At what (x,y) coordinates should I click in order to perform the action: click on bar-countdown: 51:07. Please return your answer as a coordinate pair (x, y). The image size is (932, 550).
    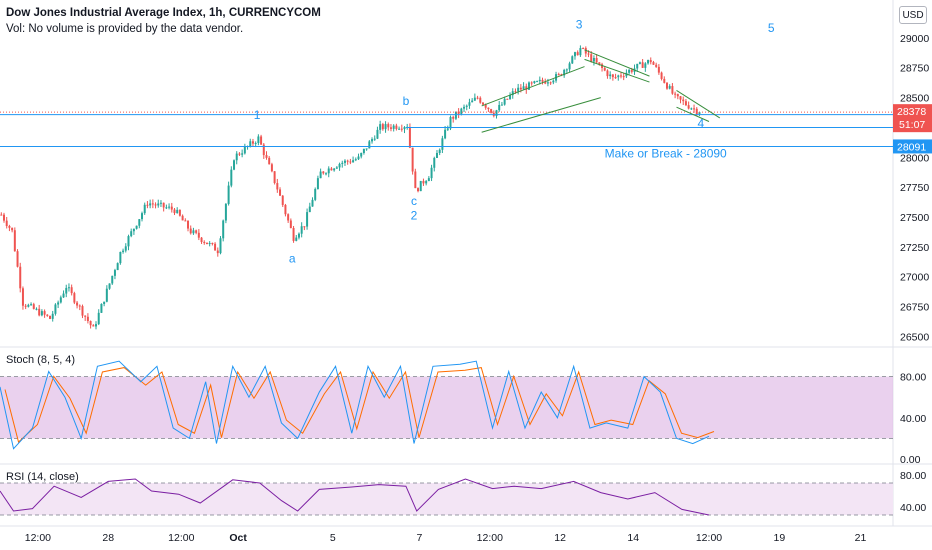
    Looking at the image, I should click on (912, 125).